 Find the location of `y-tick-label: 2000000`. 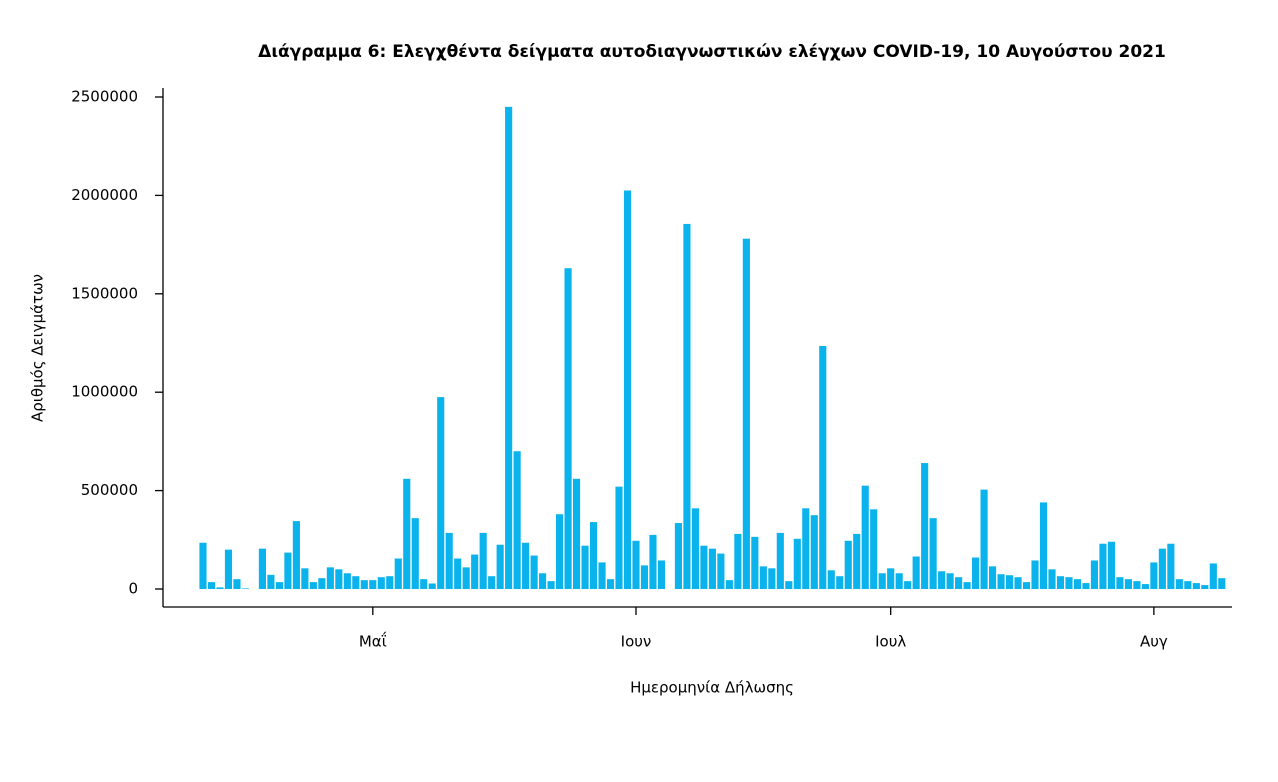

y-tick-label: 2000000 is located at coordinates (104, 195).